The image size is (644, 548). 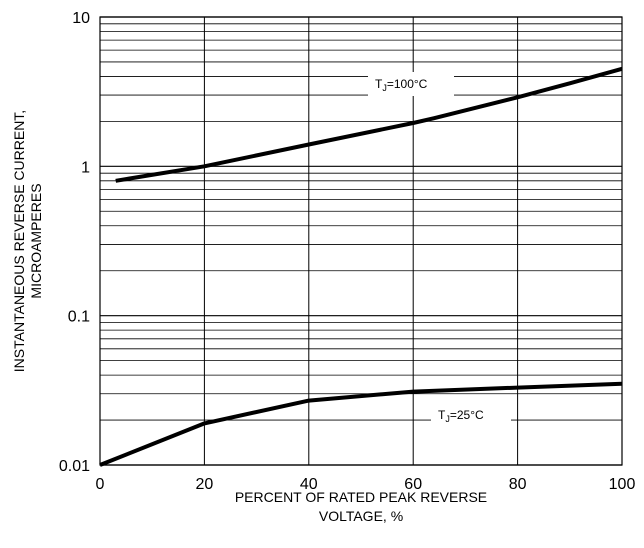 What do you see at coordinates (366, 484) in the screenshot?
I see `x-tick-labels: 0 20 40 60 80 100` at bounding box center [366, 484].